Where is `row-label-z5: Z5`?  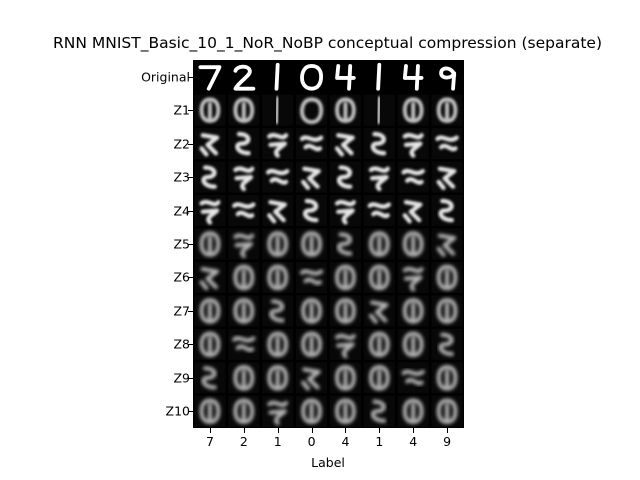 row-label-z5: Z5 is located at coordinates (181, 244).